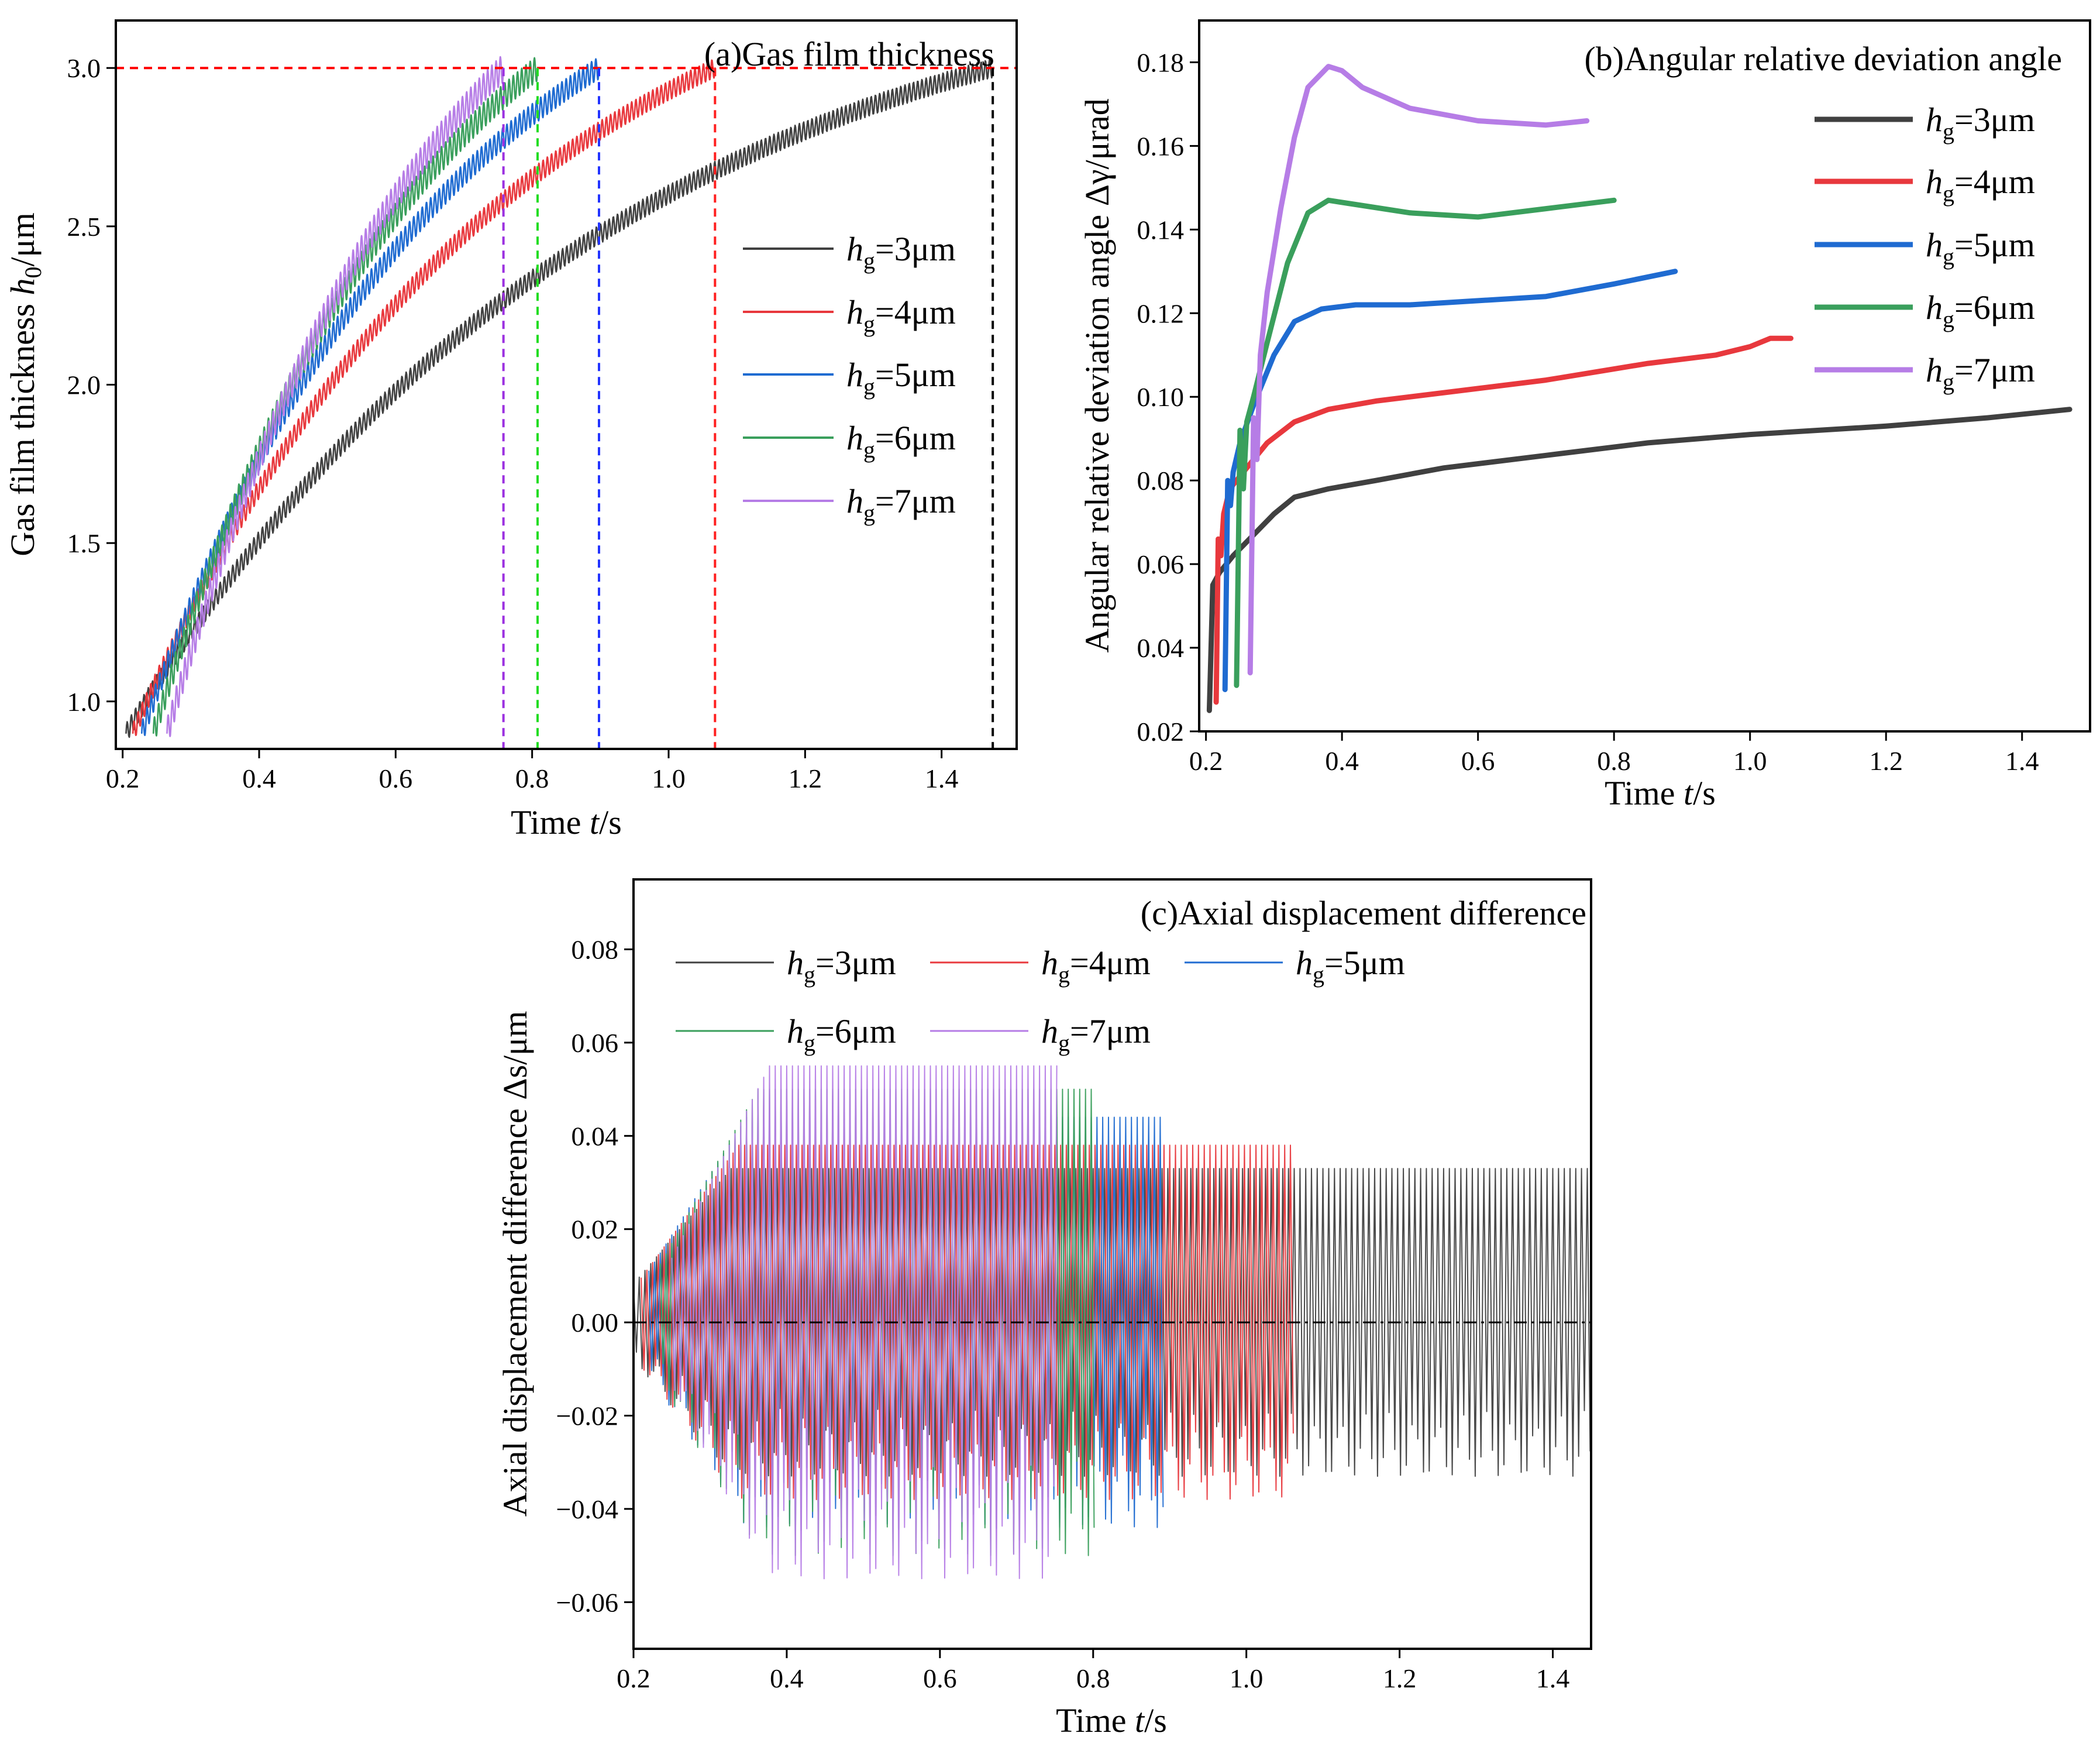 The image size is (2100, 1743). What do you see at coordinates (942, 778) in the screenshot?
I see `panel-a-x-tick-label: 1.4` at bounding box center [942, 778].